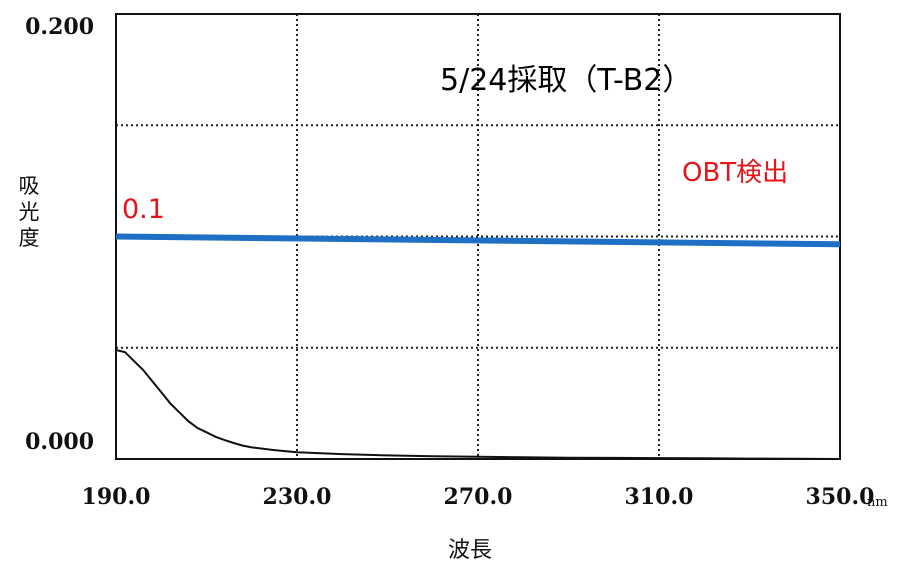 This screenshot has width=897, height=565. Describe the element at coordinates (877, 502) in the screenshot. I see `x-axis-unit: nm` at that location.